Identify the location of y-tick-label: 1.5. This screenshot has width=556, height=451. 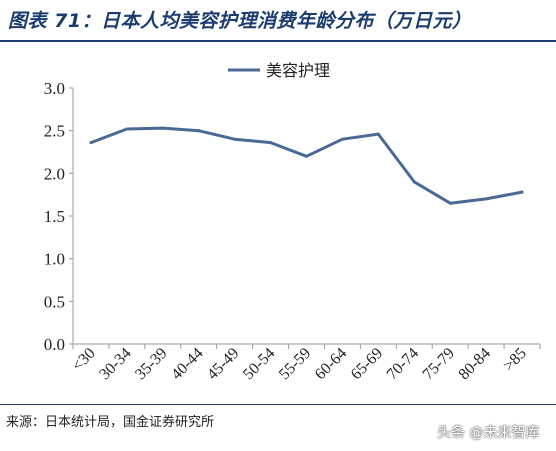
(54, 216).